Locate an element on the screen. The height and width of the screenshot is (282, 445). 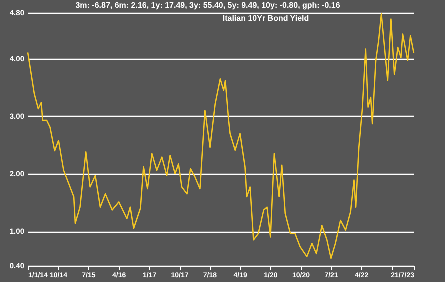
text: 3m: -6.87, 6m: 2.16, 1y: 17.49, 3y: 55.40, 5y: 9.49, 10y: -0.80, gph: -0.16 is located at coordinates (208, 5).